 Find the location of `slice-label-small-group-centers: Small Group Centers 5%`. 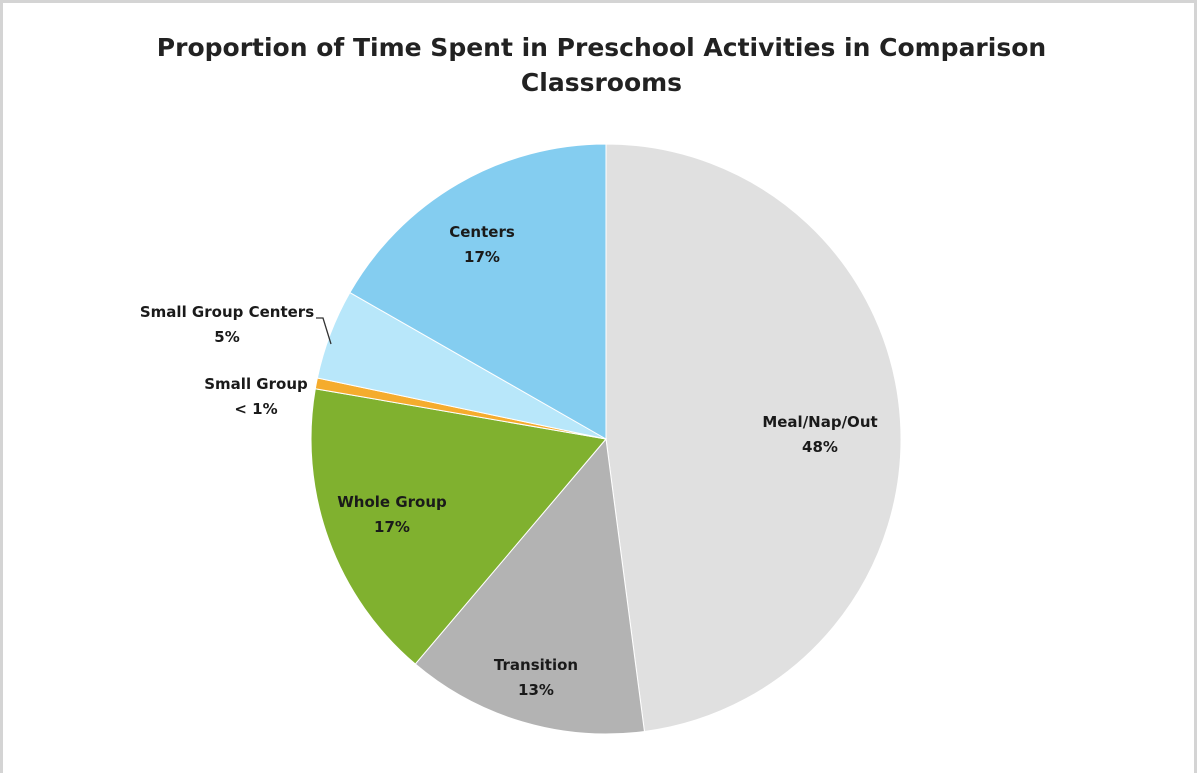

slice-label-small-group-centers: Small Group Centers 5% is located at coordinates (227, 324).